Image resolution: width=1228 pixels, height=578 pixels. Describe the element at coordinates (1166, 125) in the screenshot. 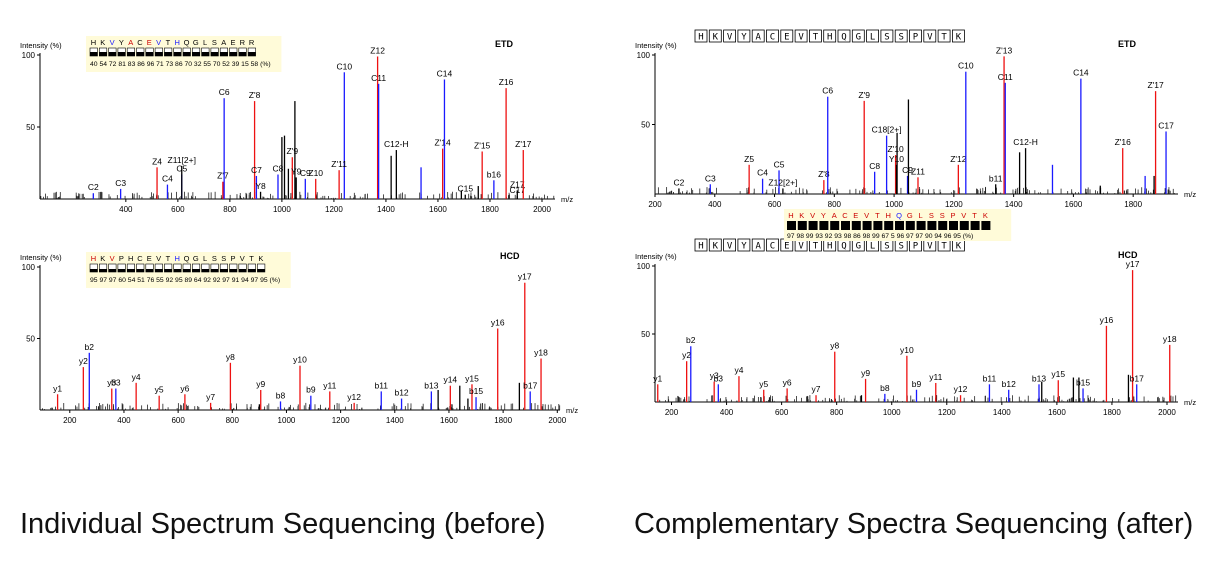

I see `peak-label: C17` at that location.